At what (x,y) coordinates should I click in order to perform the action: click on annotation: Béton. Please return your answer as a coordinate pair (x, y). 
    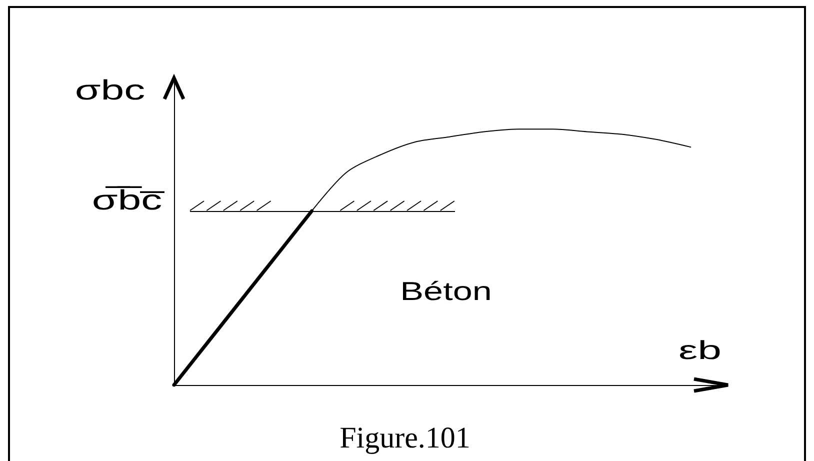
    Looking at the image, I should click on (446, 291).